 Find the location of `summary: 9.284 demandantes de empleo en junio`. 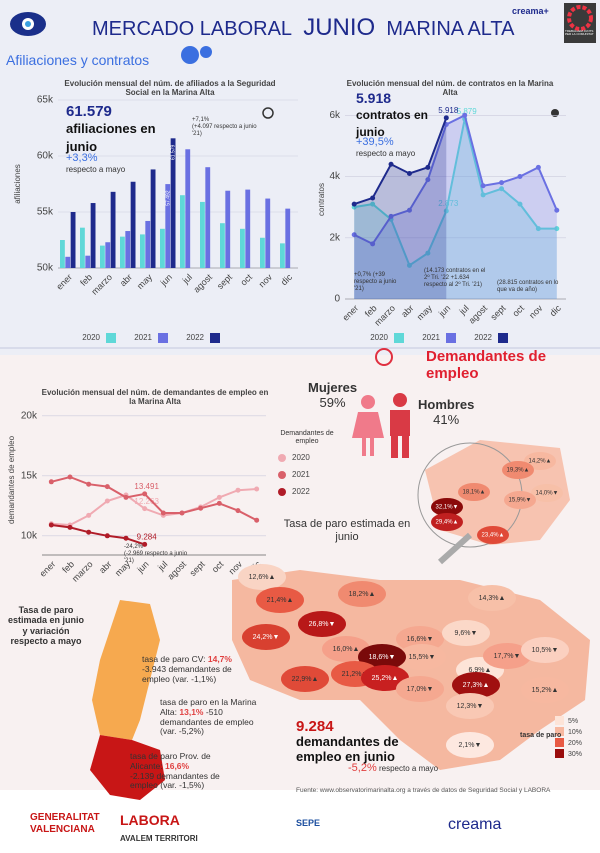

summary: 9.284 demandantes de empleo en junio is located at coordinates (351, 741).